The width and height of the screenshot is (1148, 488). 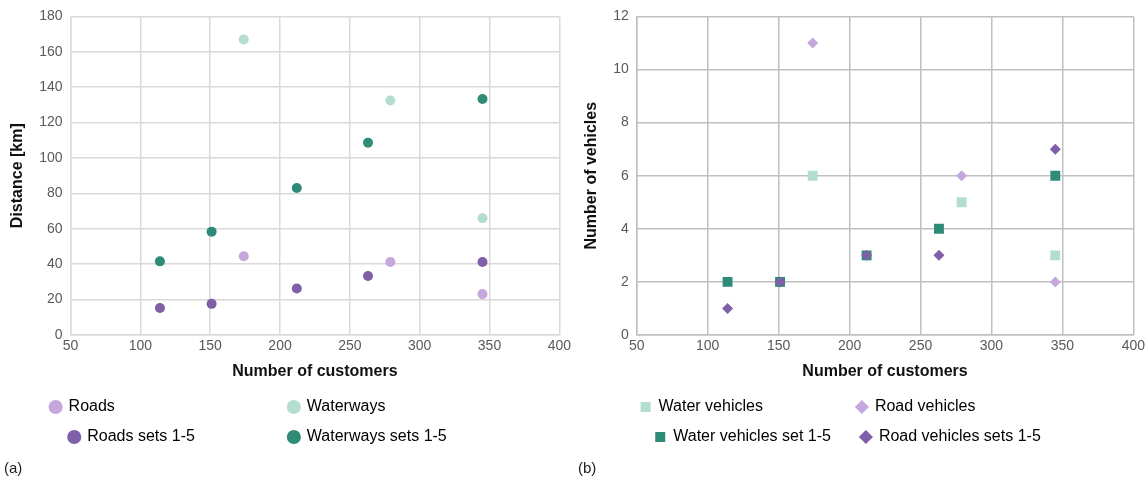 I want to click on y-tick-label: 160, so click(x=51, y=50).